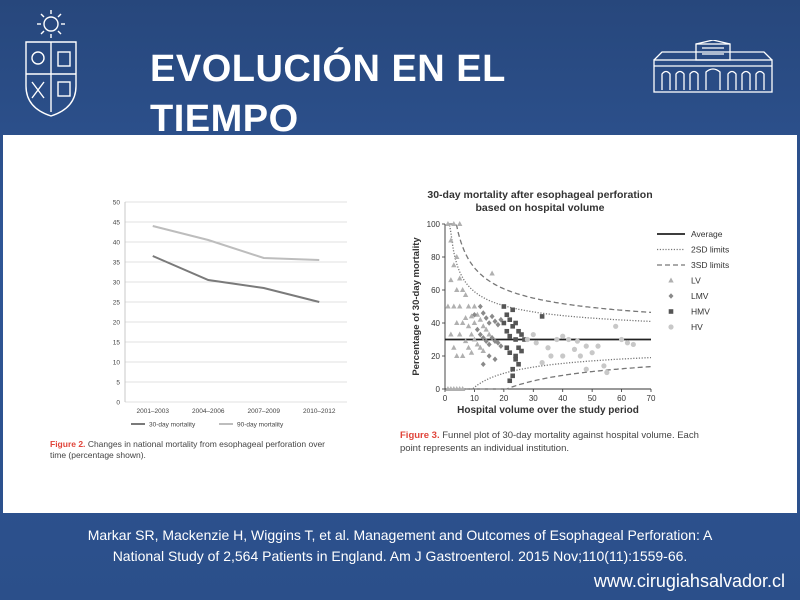 Image resolution: width=800 pixels, height=600 pixels. What do you see at coordinates (98, 455) in the screenshot?
I see `figure2-caption-text-2: time (percentage shown).` at bounding box center [98, 455].